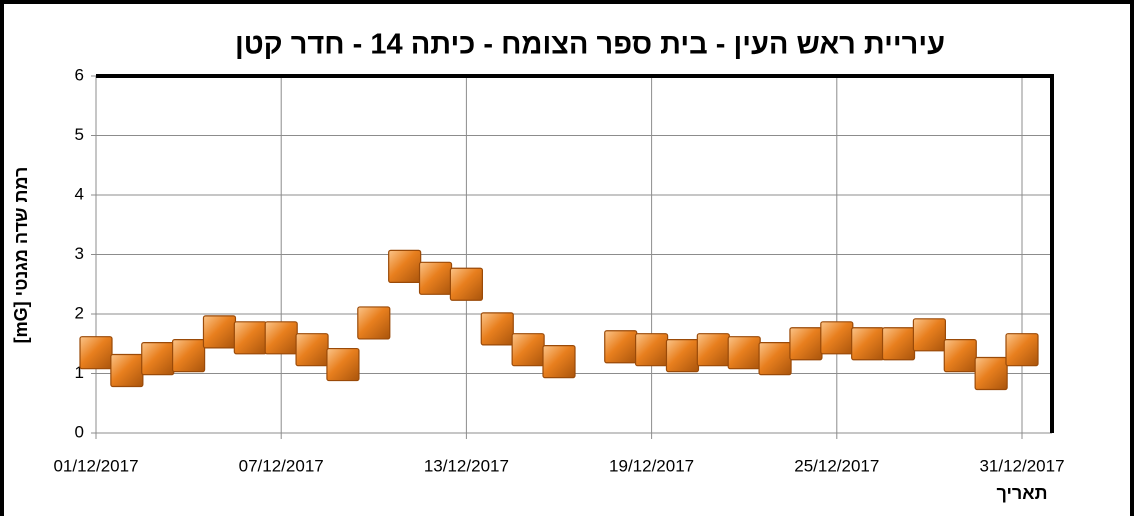 This screenshot has width=1134, height=516. What do you see at coordinates (281, 465) in the screenshot?
I see `x-tick-label: 07/12/2017` at bounding box center [281, 465].